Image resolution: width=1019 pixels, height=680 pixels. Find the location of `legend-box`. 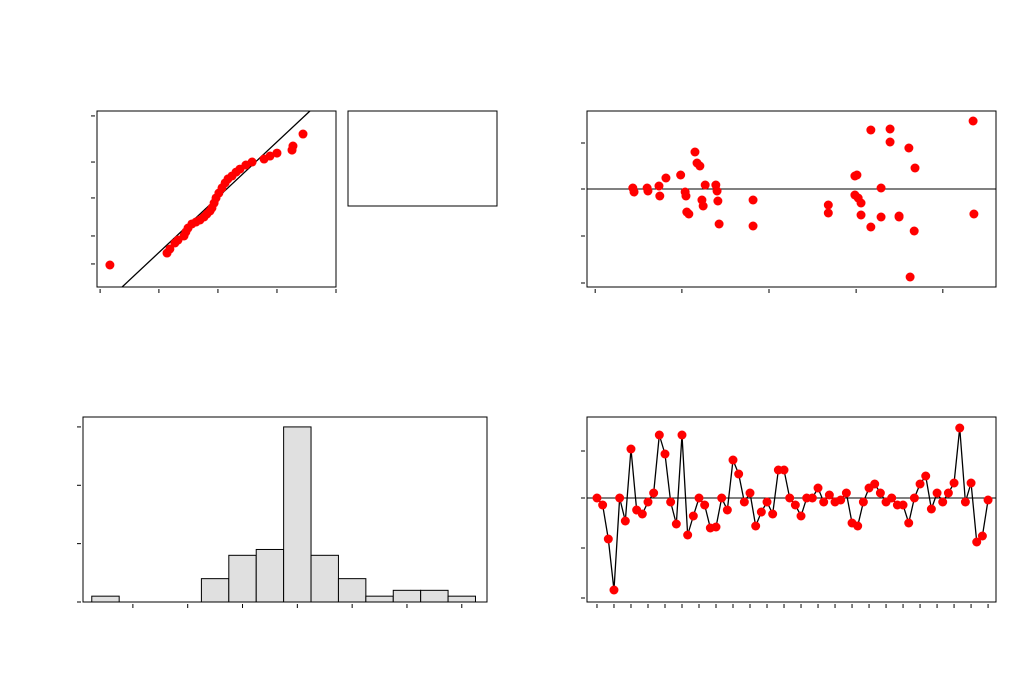

legend-box is located at coordinates (422, 158).